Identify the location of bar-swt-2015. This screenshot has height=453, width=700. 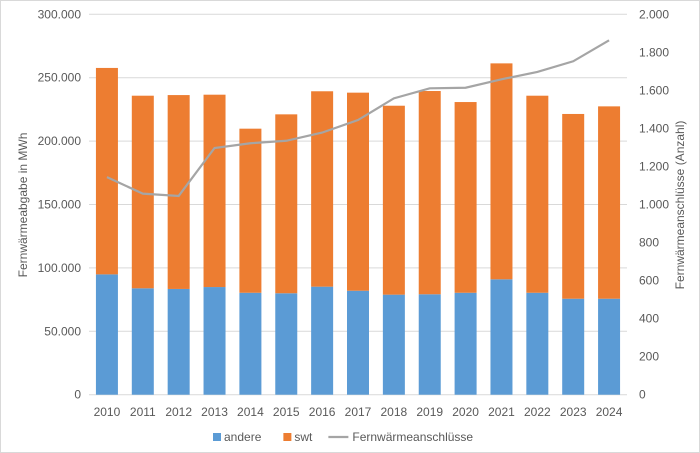
(286, 204).